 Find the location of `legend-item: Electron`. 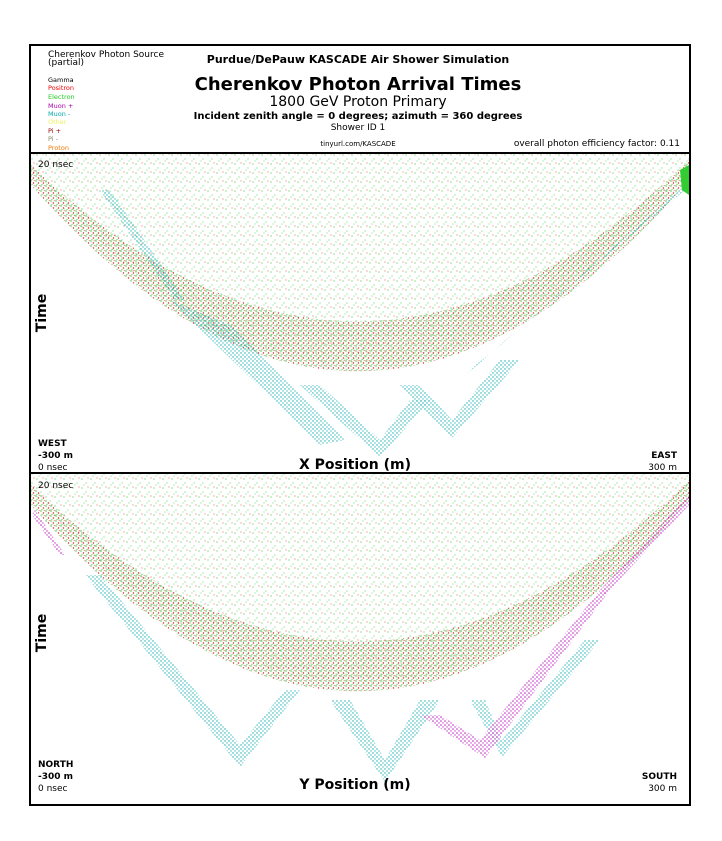

legend-item: Electron is located at coordinates (61, 97).